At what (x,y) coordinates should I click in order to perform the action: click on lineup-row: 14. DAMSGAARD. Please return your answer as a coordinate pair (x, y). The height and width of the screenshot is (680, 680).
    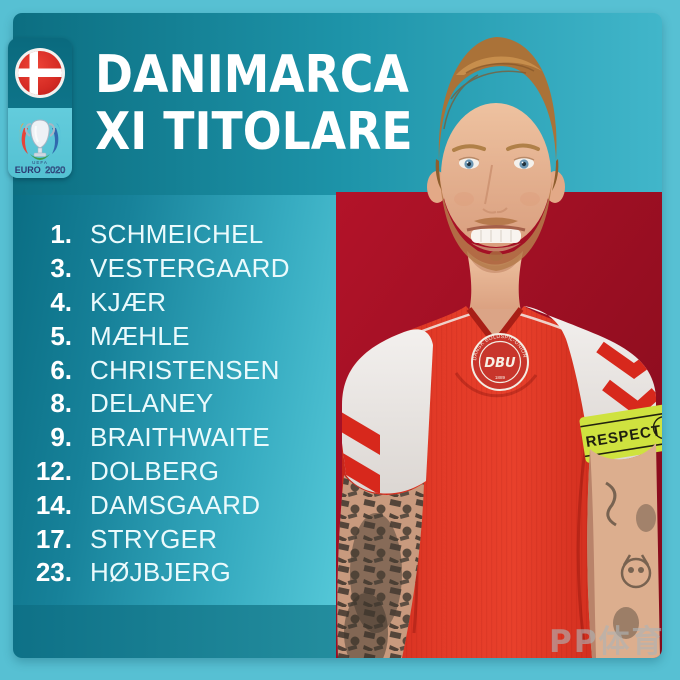
    Looking at the image, I should click on (174, 505).